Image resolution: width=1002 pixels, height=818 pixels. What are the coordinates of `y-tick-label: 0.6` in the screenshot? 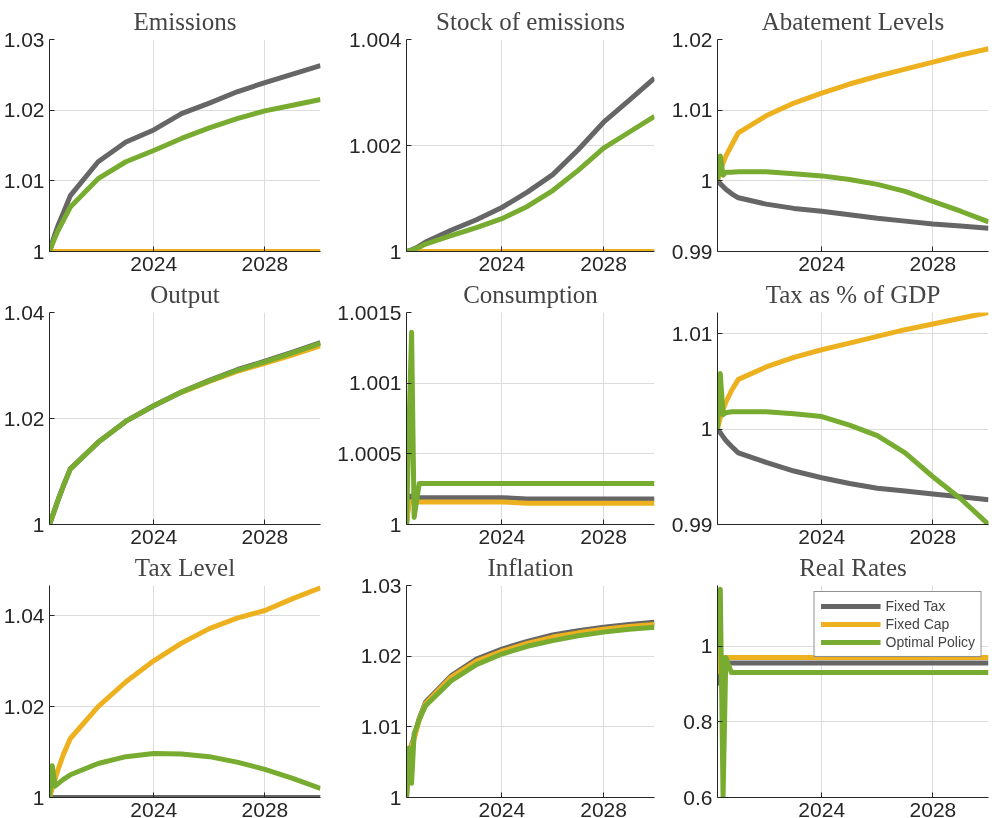 It's located at (698, 797).